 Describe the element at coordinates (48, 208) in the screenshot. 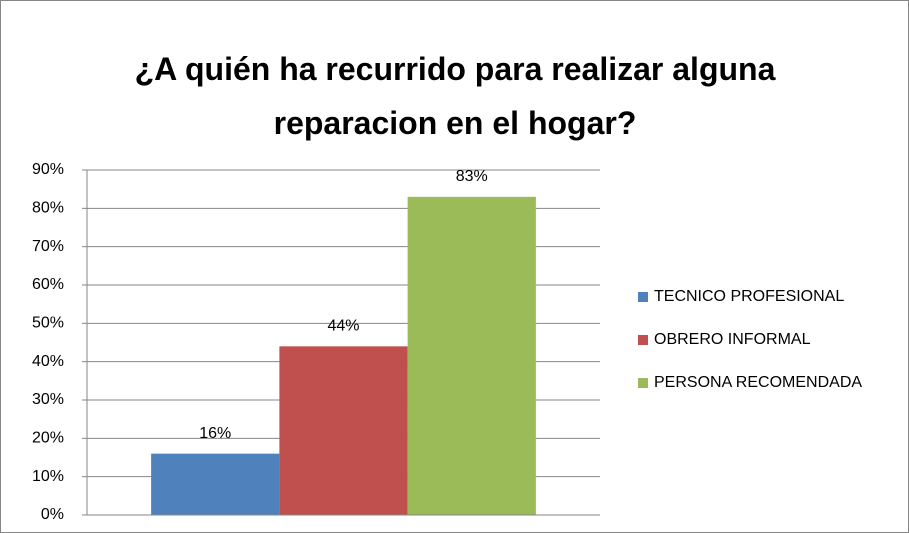

I see `y-tick-label: 80%` at that location.